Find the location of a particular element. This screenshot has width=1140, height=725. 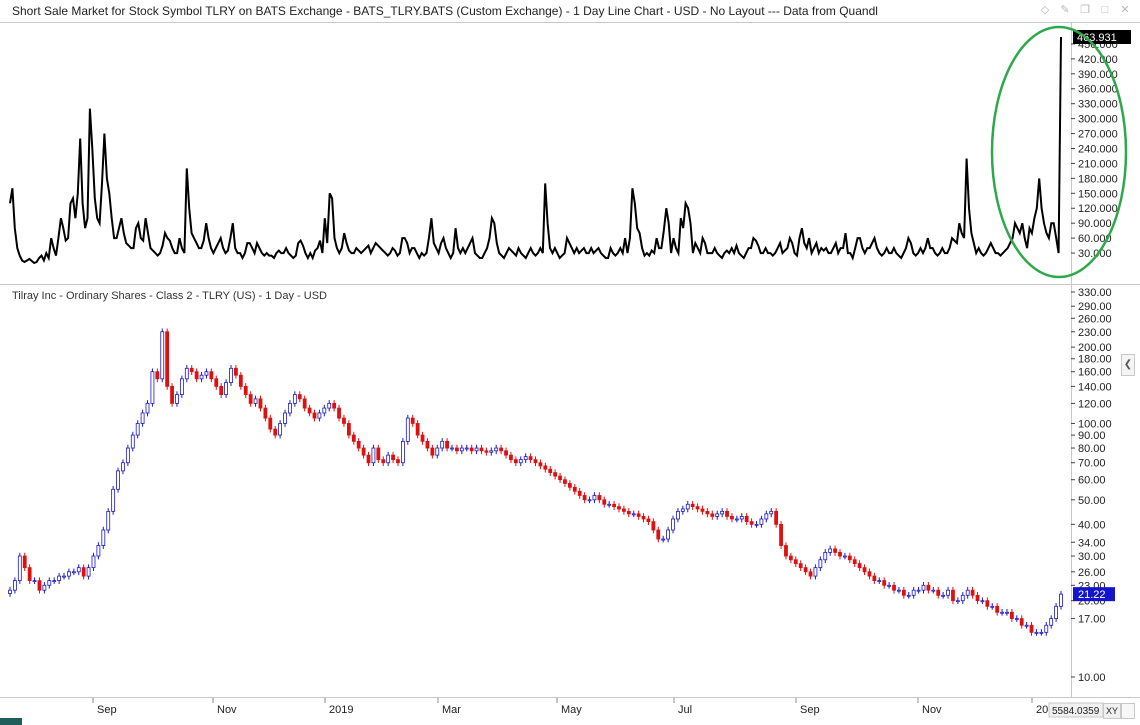

highlight-ellipse is located at coordinates (1059, 152).